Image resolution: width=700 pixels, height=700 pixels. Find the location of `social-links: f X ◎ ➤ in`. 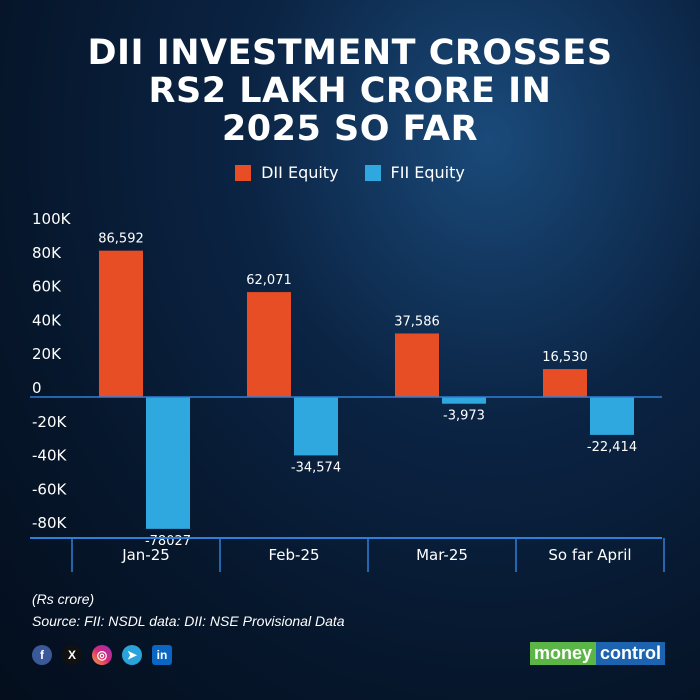

social-links: f X ◎ ➤ in is located at coordinates (102, 655).